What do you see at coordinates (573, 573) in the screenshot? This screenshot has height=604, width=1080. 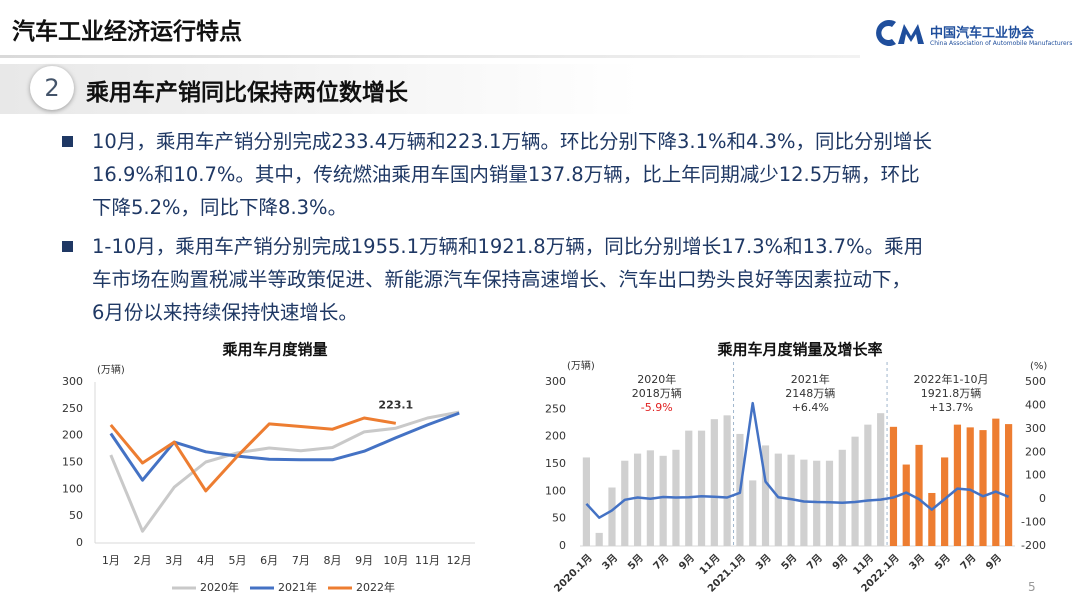 I see `x-tick-label: 2020.1月` at bounding box center [573, 573].